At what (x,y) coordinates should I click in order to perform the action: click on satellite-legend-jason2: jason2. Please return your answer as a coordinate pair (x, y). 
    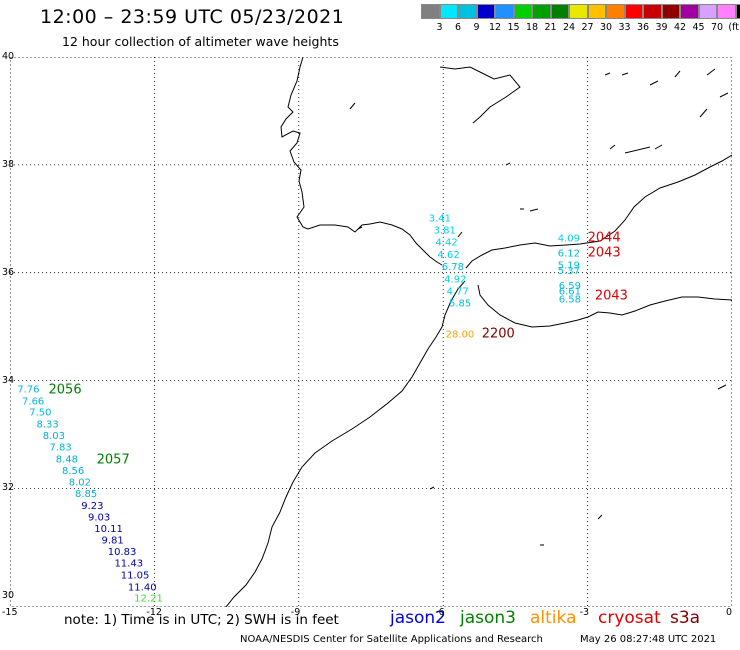
    Looking at the image, I should click on (418, 618).